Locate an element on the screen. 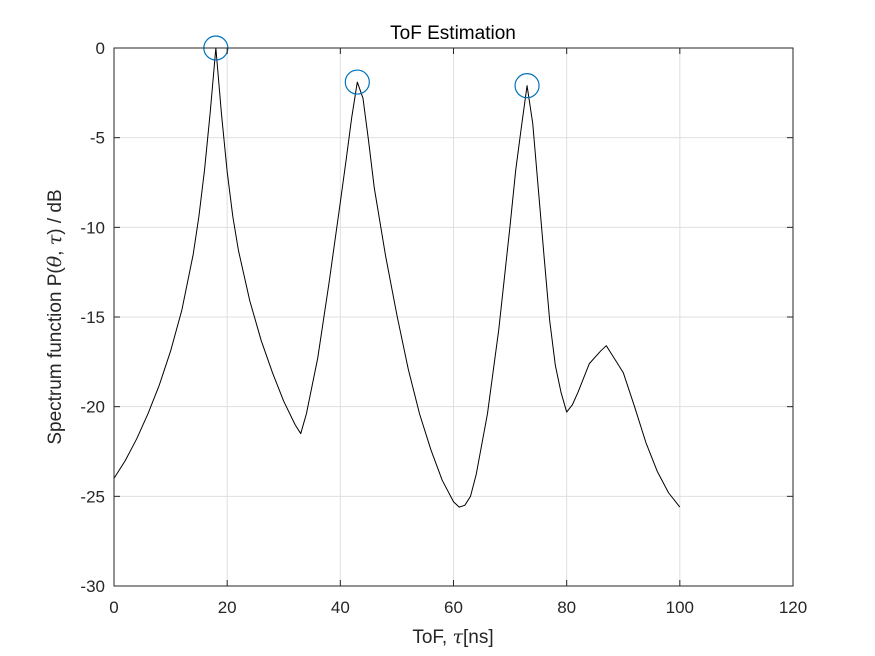 The image size is (875, 656). y-tick-label: -20 is located at coordinates (92, 407).